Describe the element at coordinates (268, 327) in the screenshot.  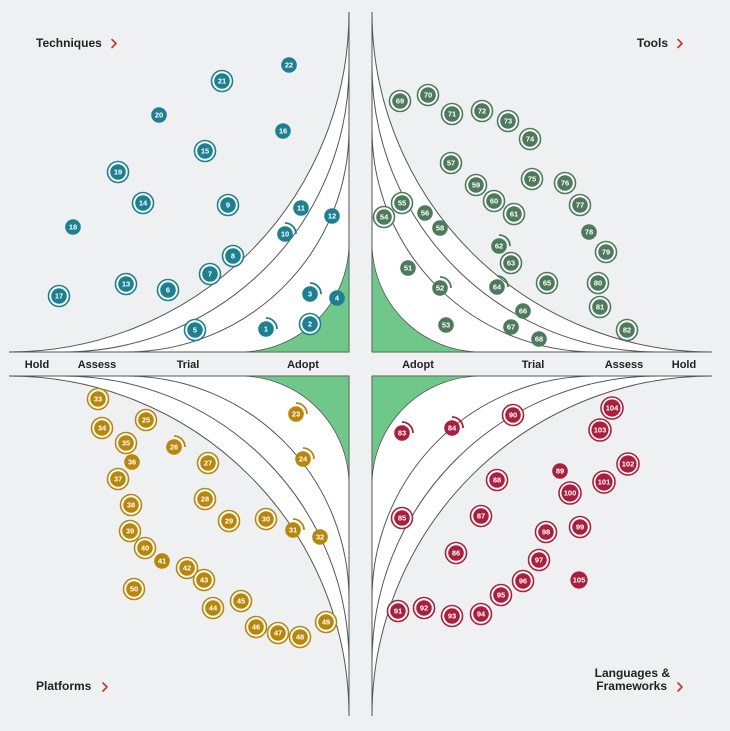
I see `blip-1: 1` at that location.